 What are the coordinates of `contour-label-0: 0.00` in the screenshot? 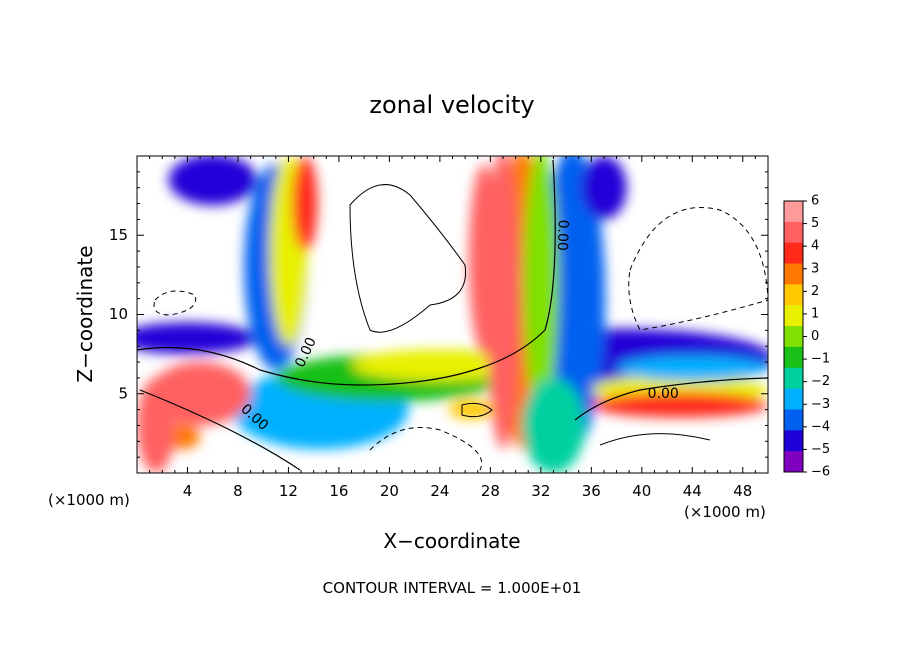 It's located at (562, 235).